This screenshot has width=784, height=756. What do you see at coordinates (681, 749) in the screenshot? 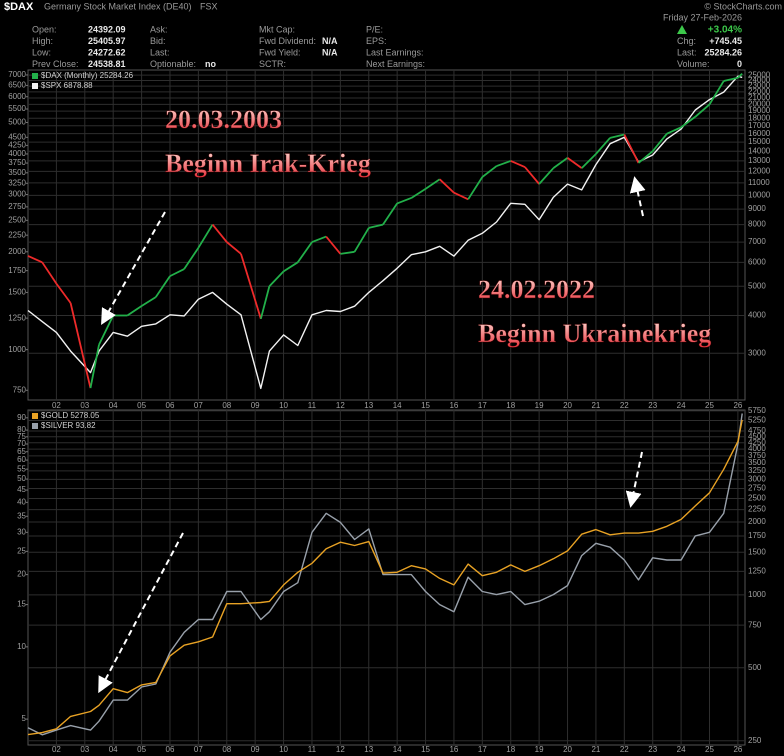
I see `x-tick-label: 24` at bounding box center [681, 749].